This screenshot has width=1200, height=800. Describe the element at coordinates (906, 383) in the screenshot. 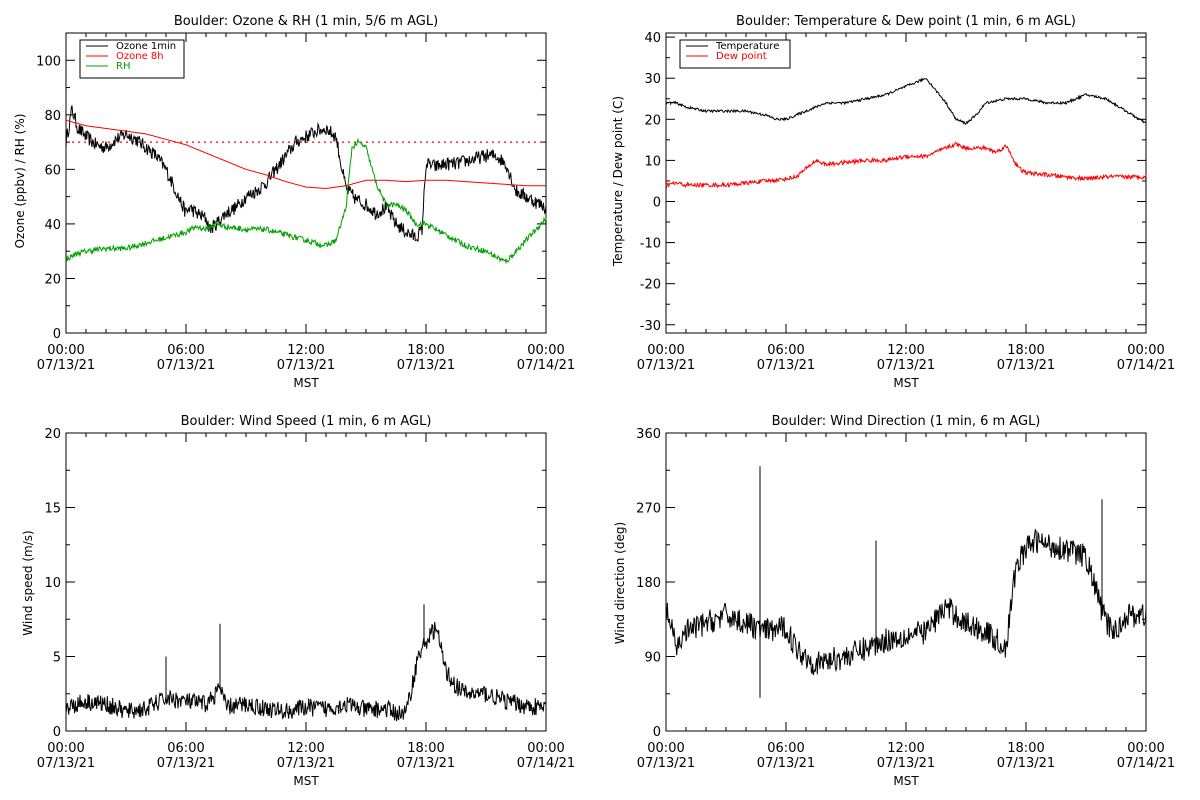

I see `temperature-dewpoint-xlabel: MST` at that location.